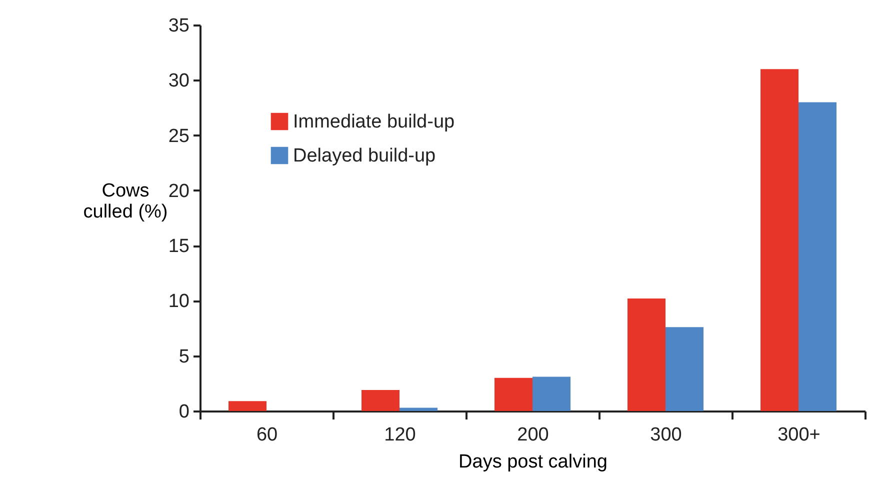  I want to click on x-tick-label: 60, so click(267, 435).